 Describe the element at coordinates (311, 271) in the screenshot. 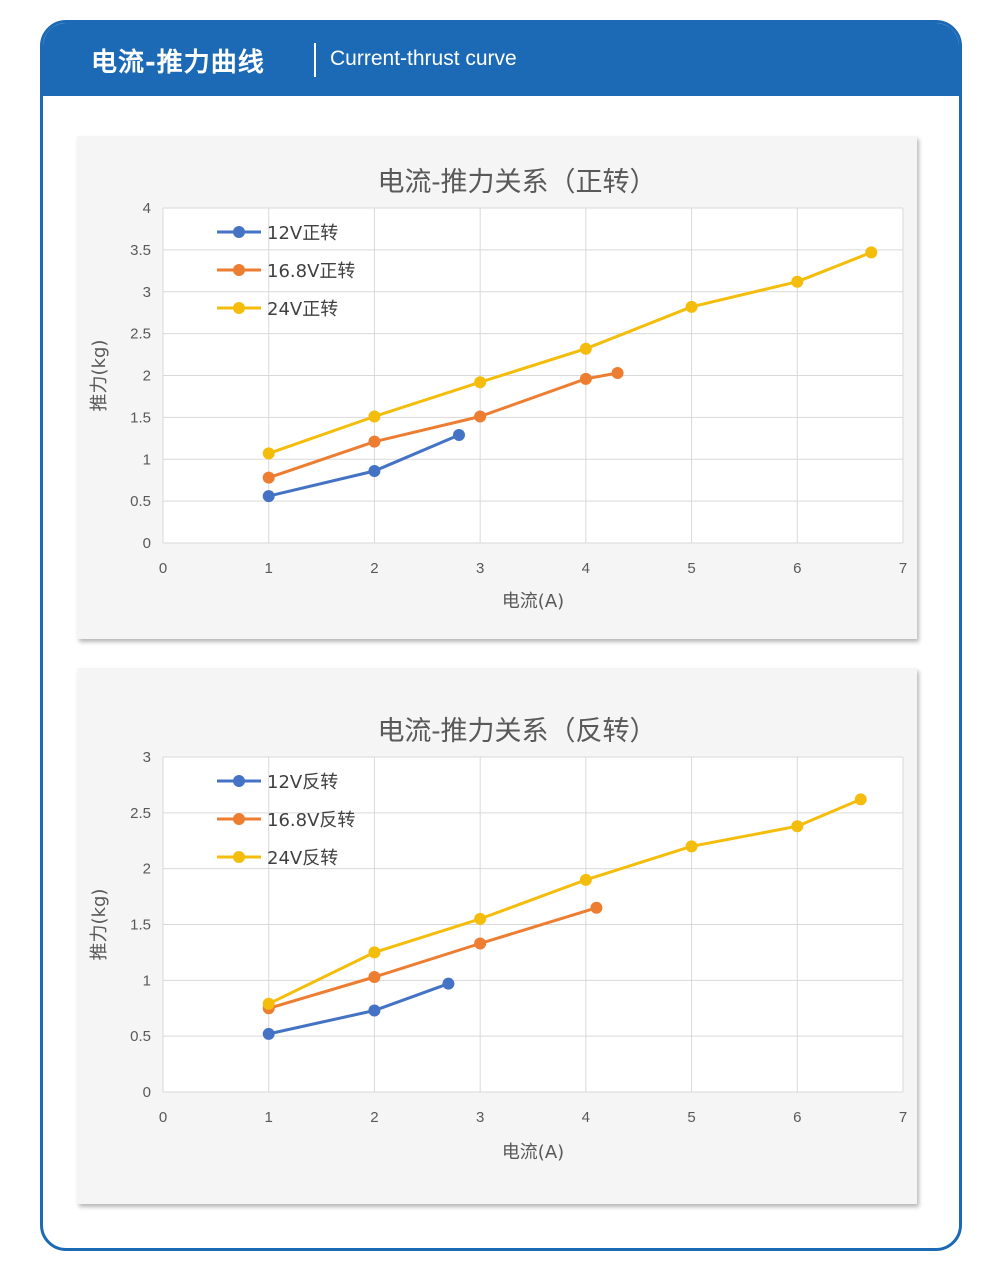

I see `legend-label: 16.8V正转` at that location.